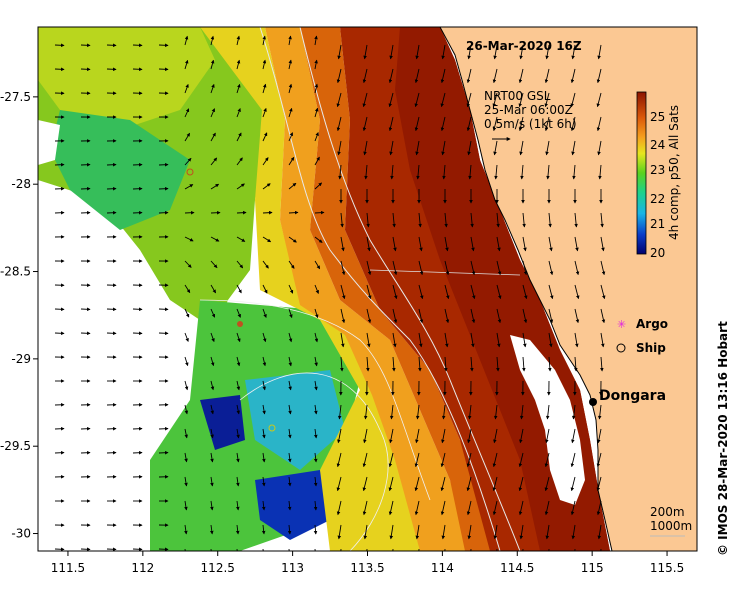  I want to click on y-tick-label: -28.5, so click(15, 272).